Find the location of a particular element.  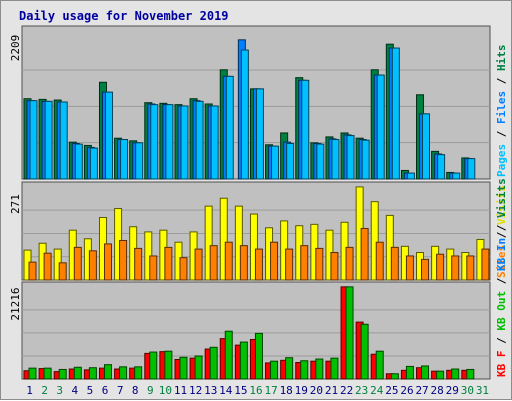

day-label: 14 is located at coordinates (226, 390).